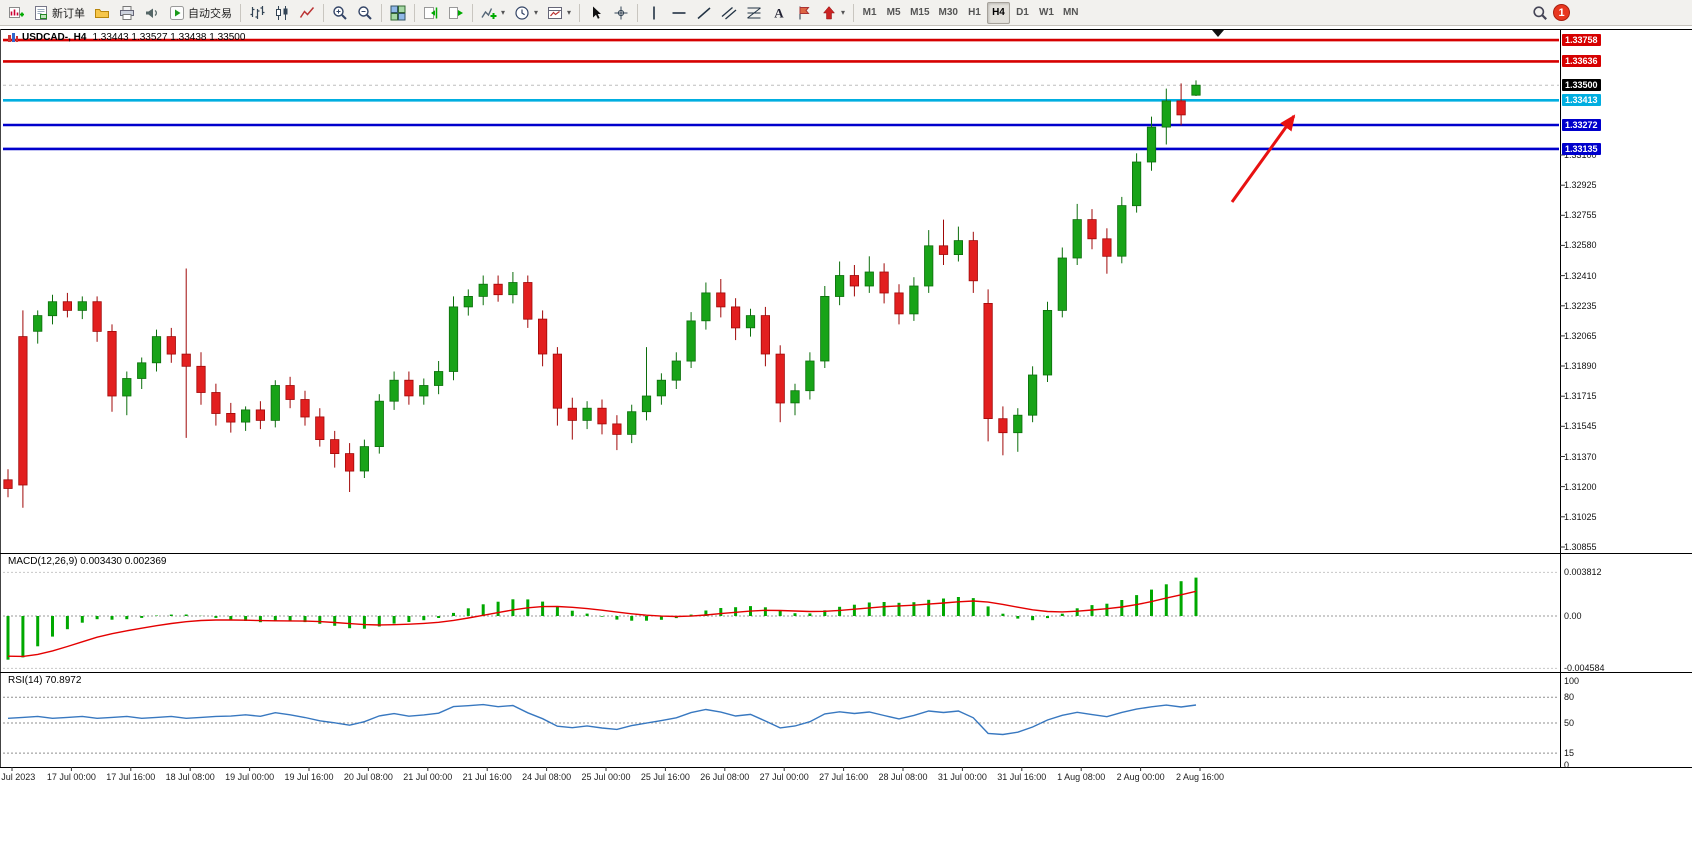  I want to click on time-label: 28 Jul 08:00, so click(903, 777).